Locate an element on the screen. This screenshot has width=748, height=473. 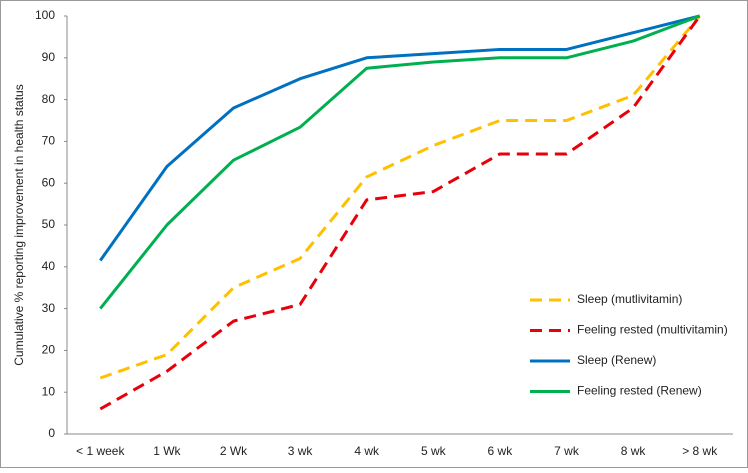
x-tick-label: 5 wk is located at coordinates (434, 451).